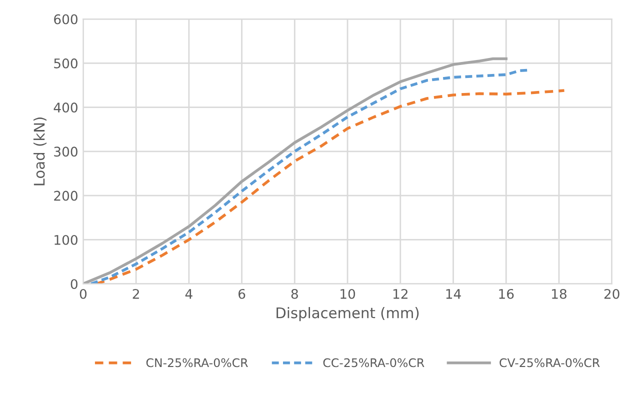  Describe the element at coordinates (550, 363) in the screenshot. I see `legend-label: CV-25%RA-0%CR` at that location.